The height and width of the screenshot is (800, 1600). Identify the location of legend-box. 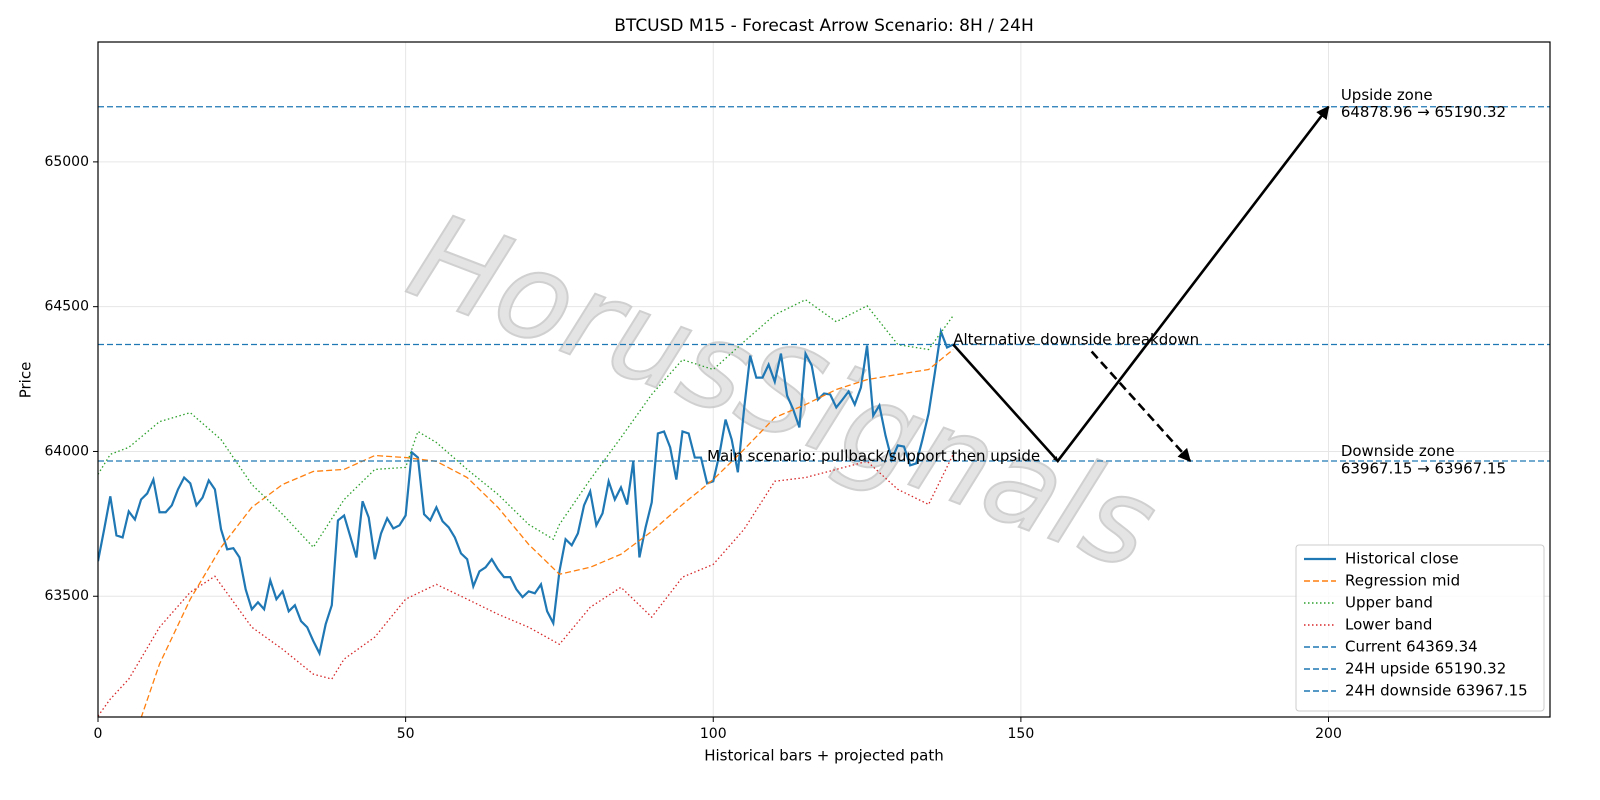
(1420, 628).